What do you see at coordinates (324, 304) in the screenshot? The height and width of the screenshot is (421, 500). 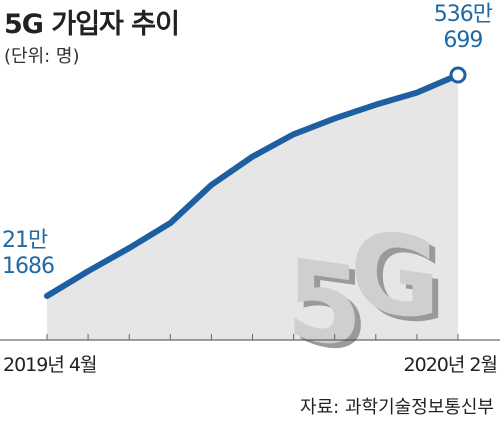 I see `deco-5-face: 5` at bounding box center [324, 304].